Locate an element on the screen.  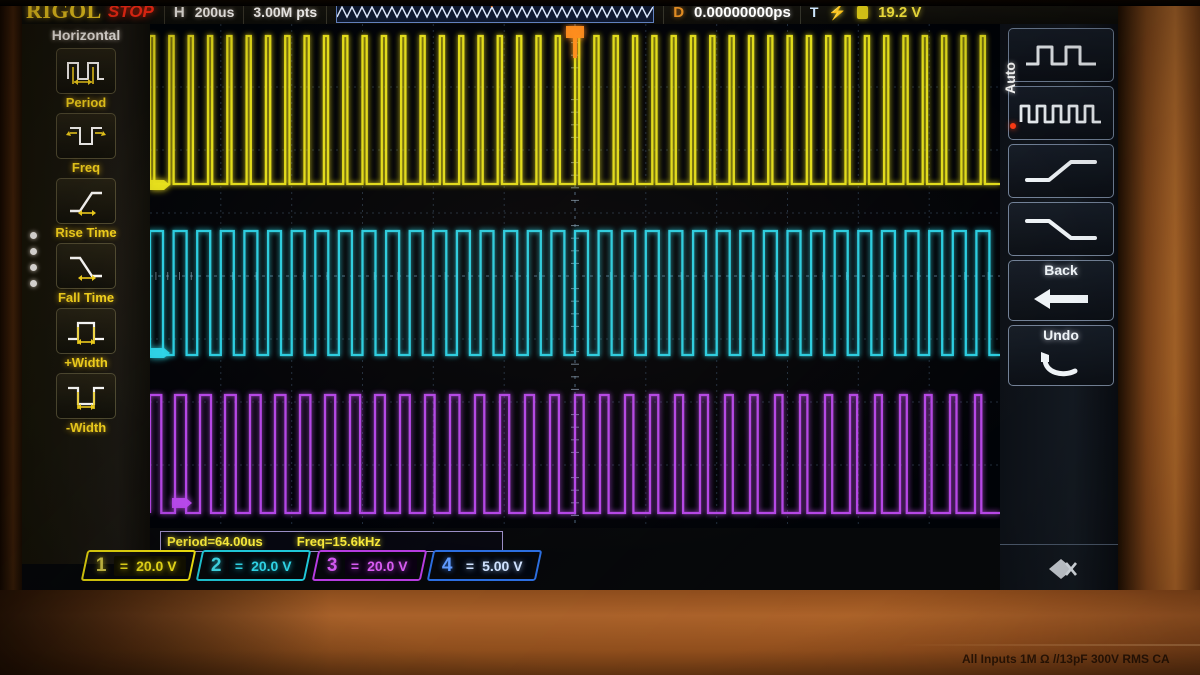
channel-chip-1: 1 = 20.0 V is located at coordinates (138, 565).